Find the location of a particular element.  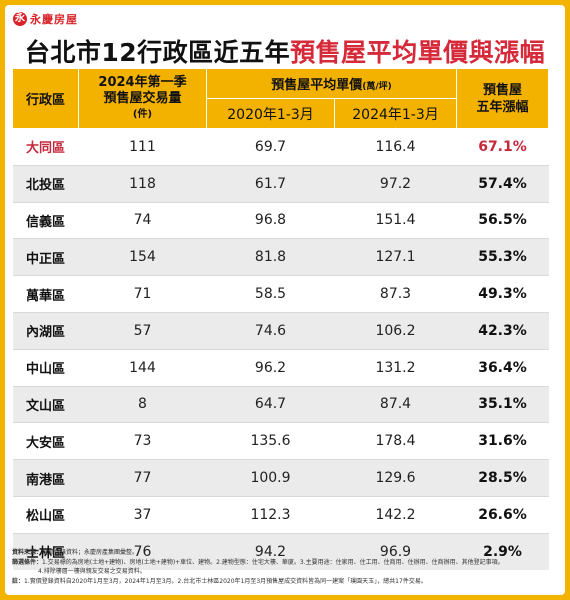

table-row: 南港區 77 100.9 129.6 28.5% is located at coordinates (280, 478).